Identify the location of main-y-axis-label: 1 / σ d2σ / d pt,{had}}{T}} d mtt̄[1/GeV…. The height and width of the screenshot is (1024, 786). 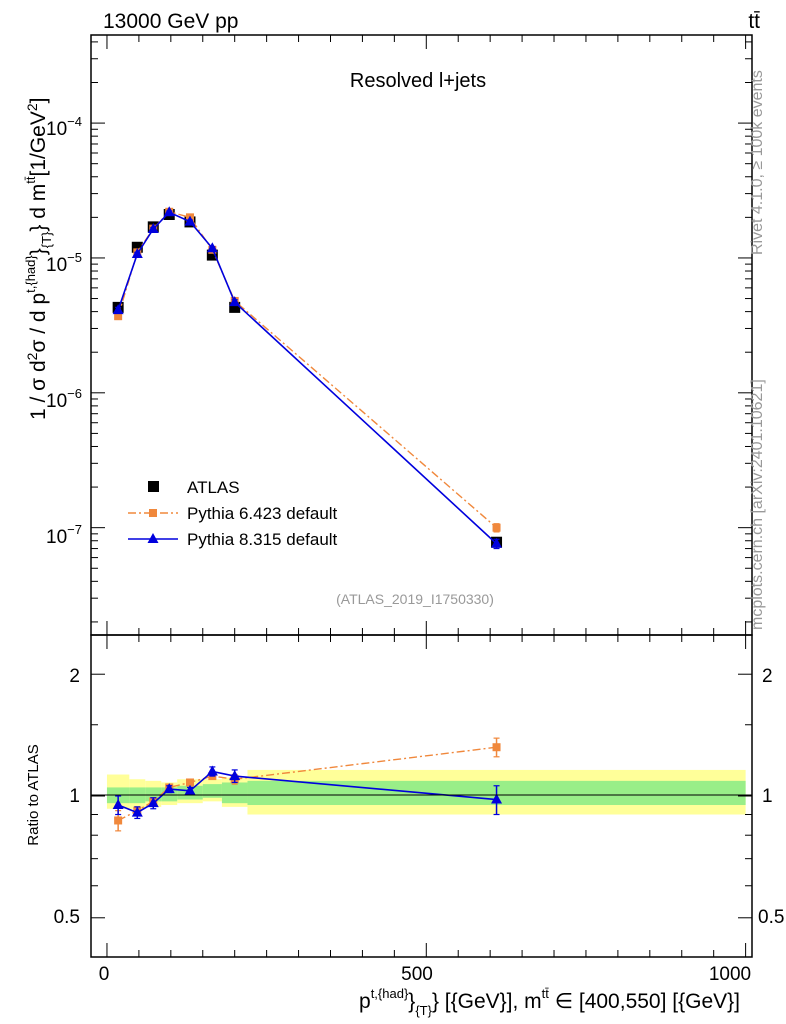
(38, 259).